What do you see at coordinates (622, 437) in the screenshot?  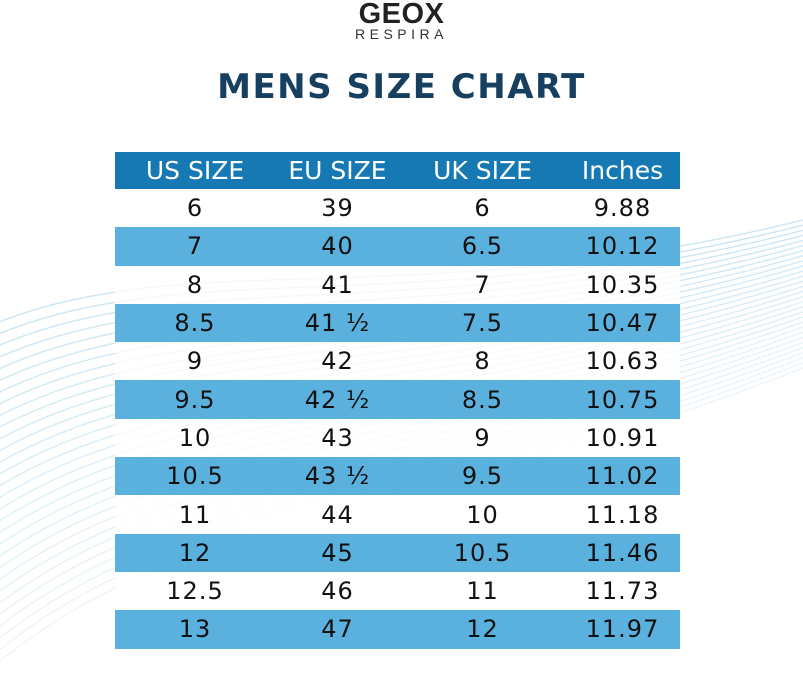 I see `inches-cell: 10.91` at bounding box center [622, 437].